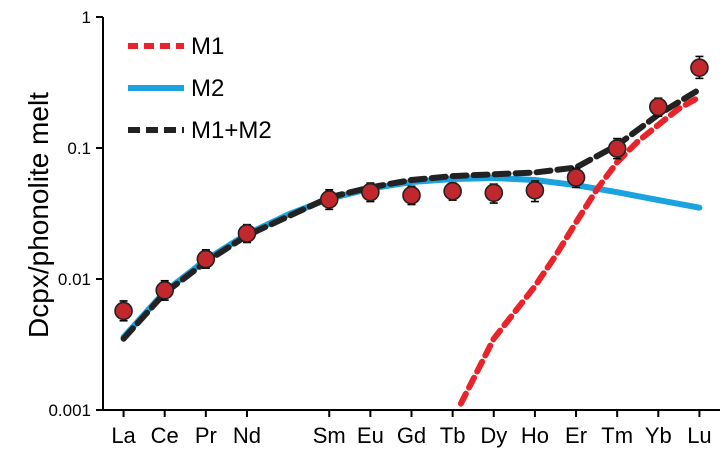 The height and width of the screenshot is (469, 726). I want to click on y-tick-label-0: 0.001, so click(69, 410).